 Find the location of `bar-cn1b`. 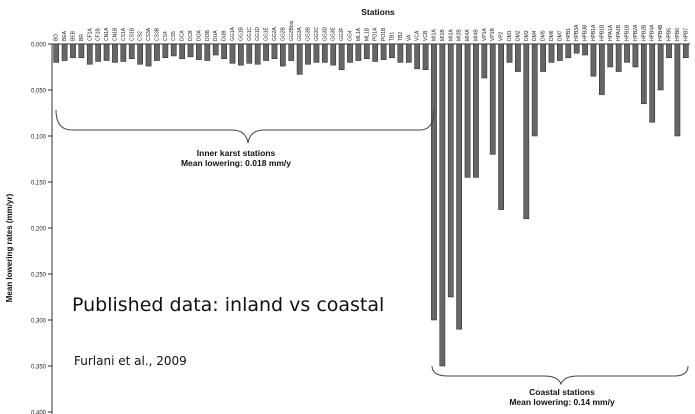

bar-cn1b is located at coordinates (115, 53).